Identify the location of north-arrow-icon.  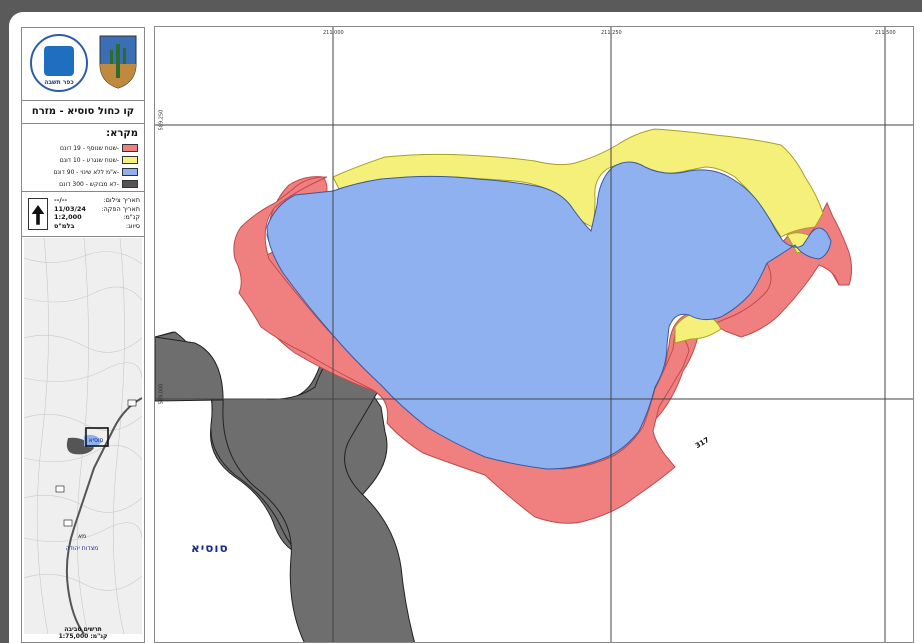
(38, 214).